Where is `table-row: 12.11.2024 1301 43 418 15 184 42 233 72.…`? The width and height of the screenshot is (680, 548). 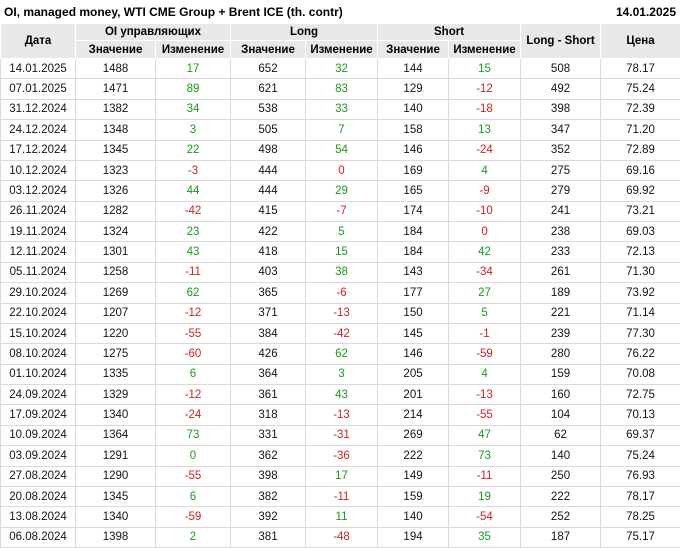 table-row: 12.11.2024 1301 43 418 15 184 42 233 72.… is located at coordinates (340, 252).